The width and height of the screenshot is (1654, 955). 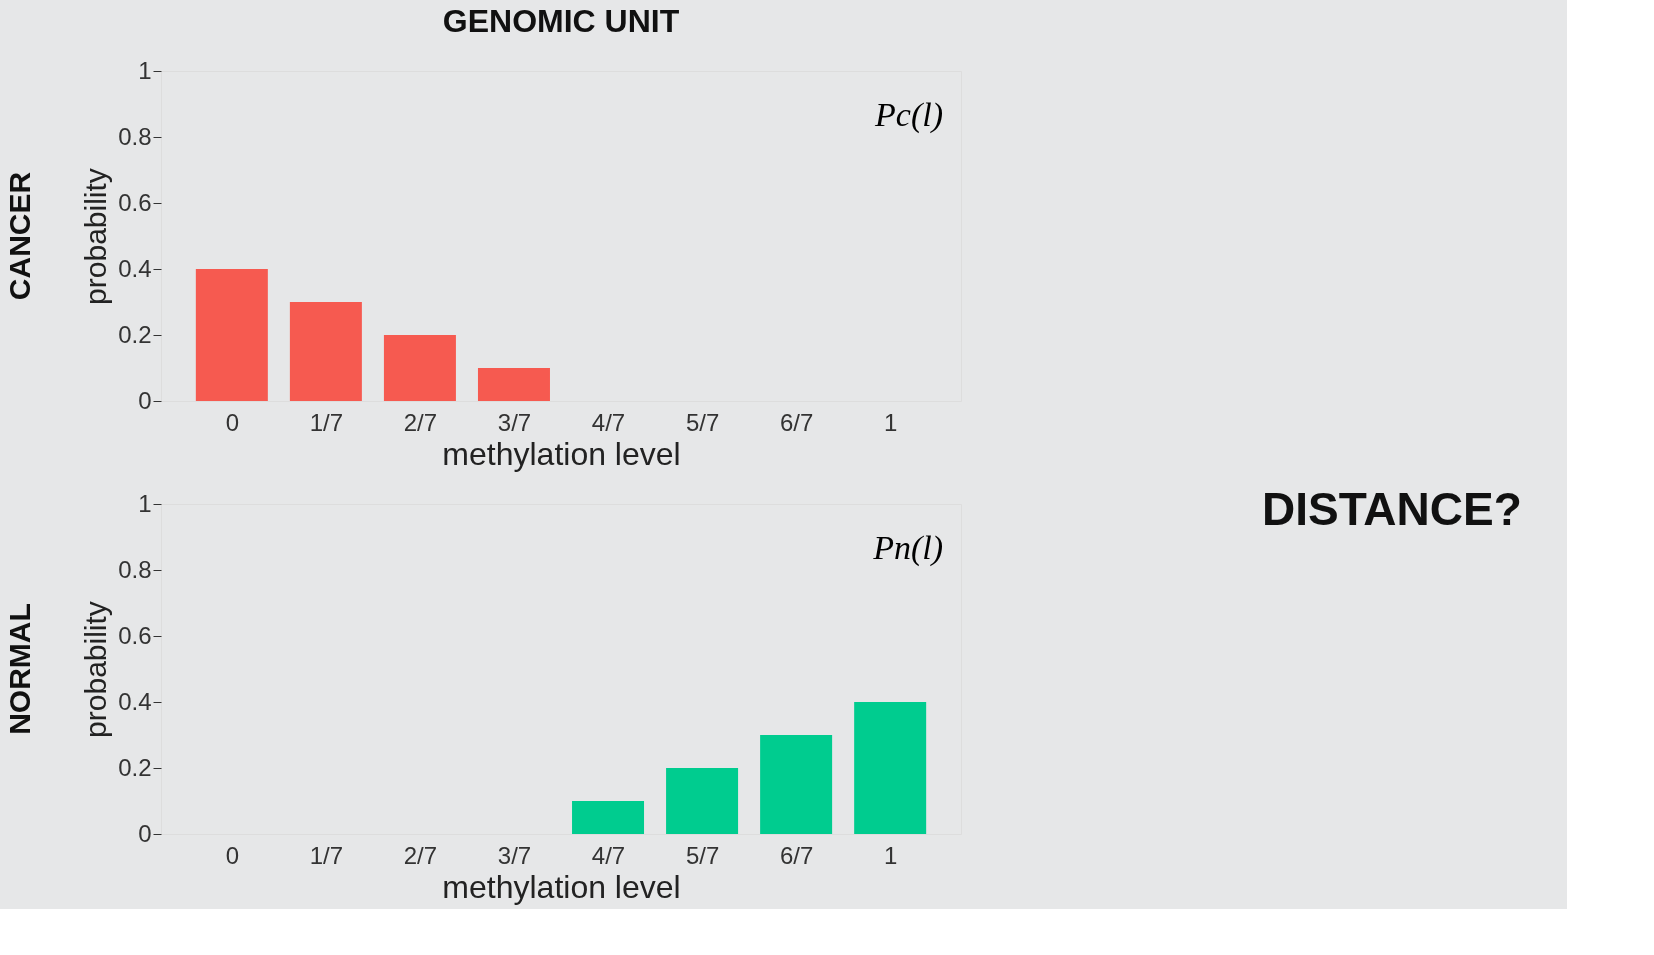 I want to click on annotation: Pc(l), so click(x=908, y=115).